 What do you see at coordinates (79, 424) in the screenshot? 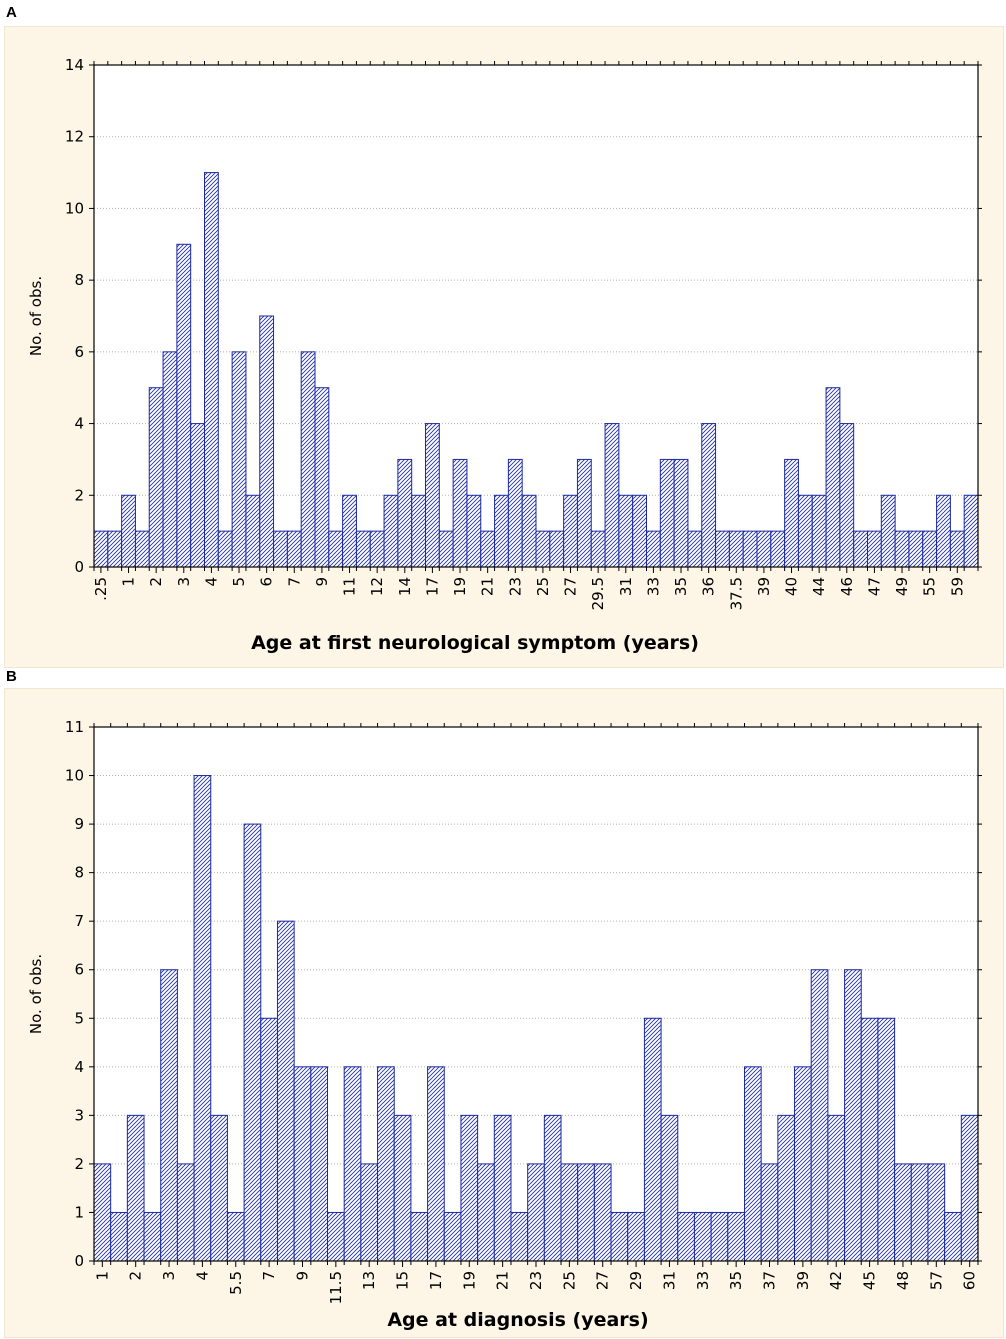
I see `y-tick-label: 4` at bounding box center [79, 424].